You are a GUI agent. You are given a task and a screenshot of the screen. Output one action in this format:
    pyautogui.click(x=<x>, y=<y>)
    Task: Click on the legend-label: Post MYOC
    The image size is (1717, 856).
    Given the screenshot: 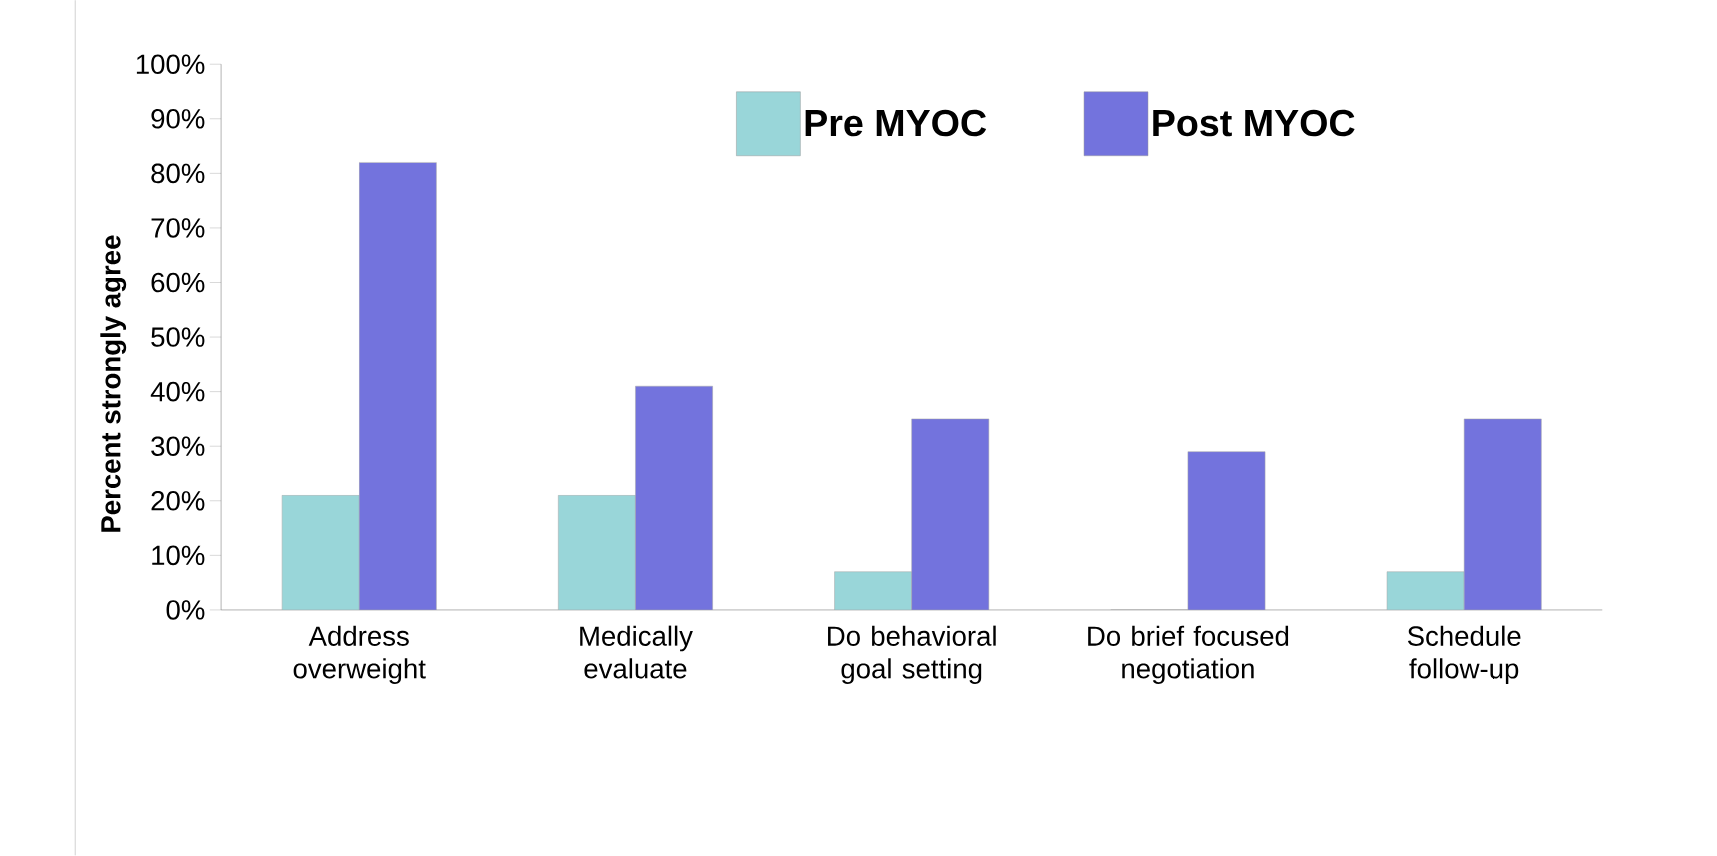 What is the action you would take?
    pyautogui.click(x=1254, y=123)
    